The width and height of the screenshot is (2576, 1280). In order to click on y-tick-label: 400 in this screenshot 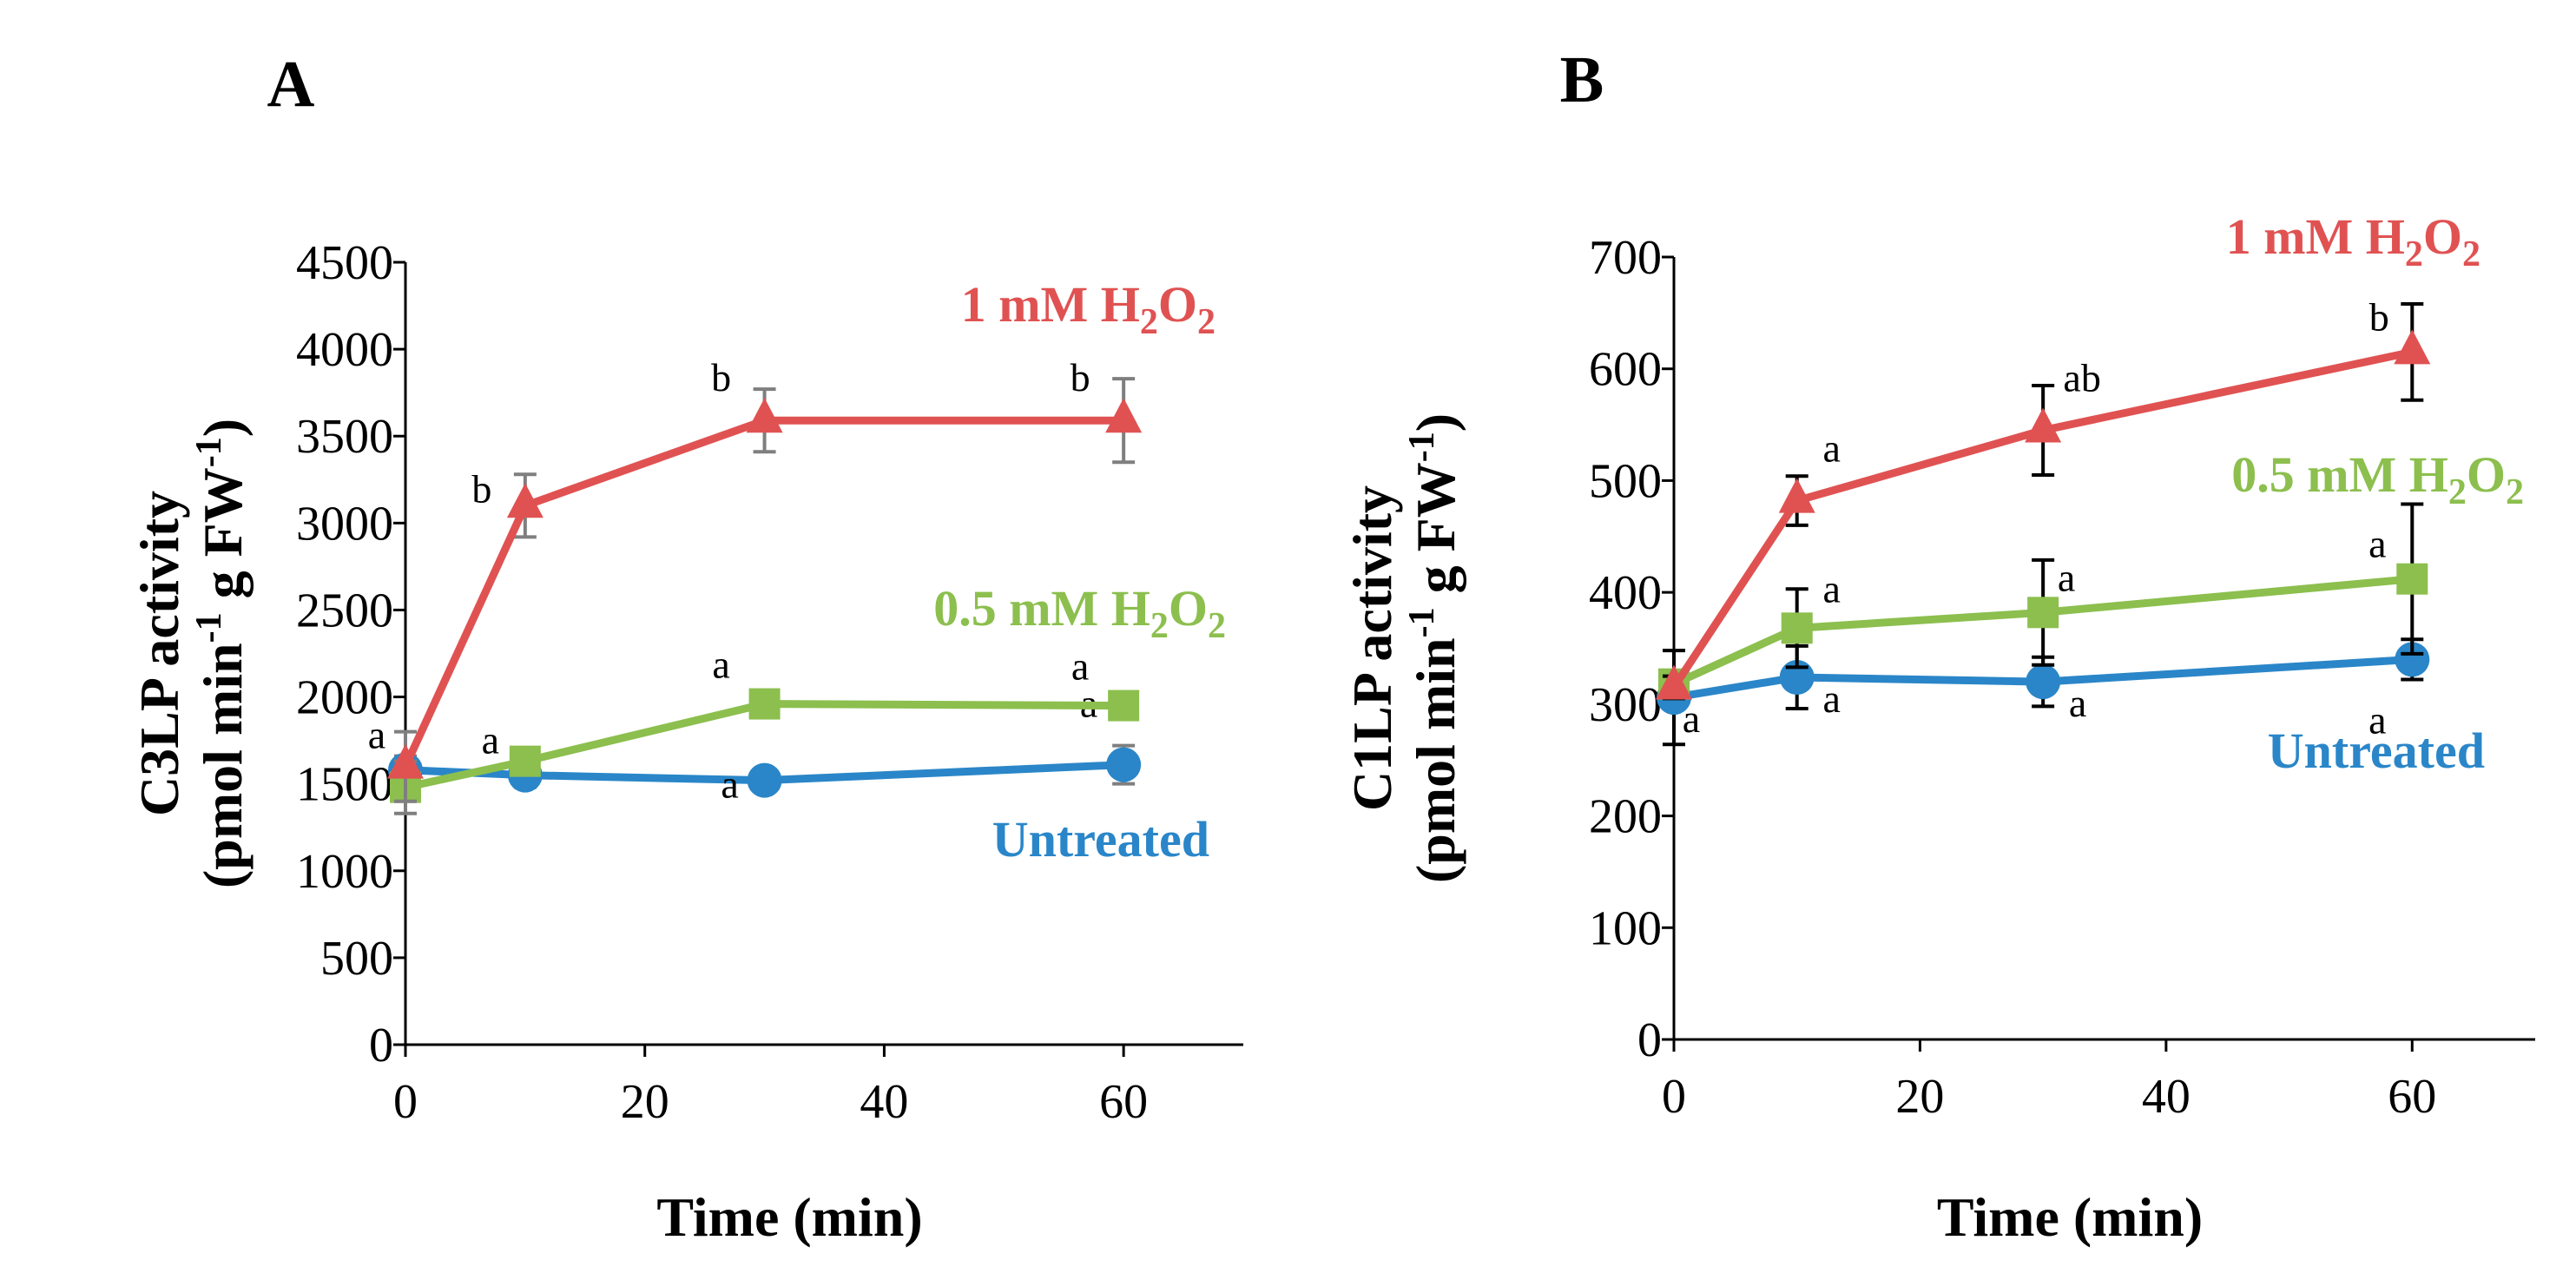, I will do `click(1625, 593)`.